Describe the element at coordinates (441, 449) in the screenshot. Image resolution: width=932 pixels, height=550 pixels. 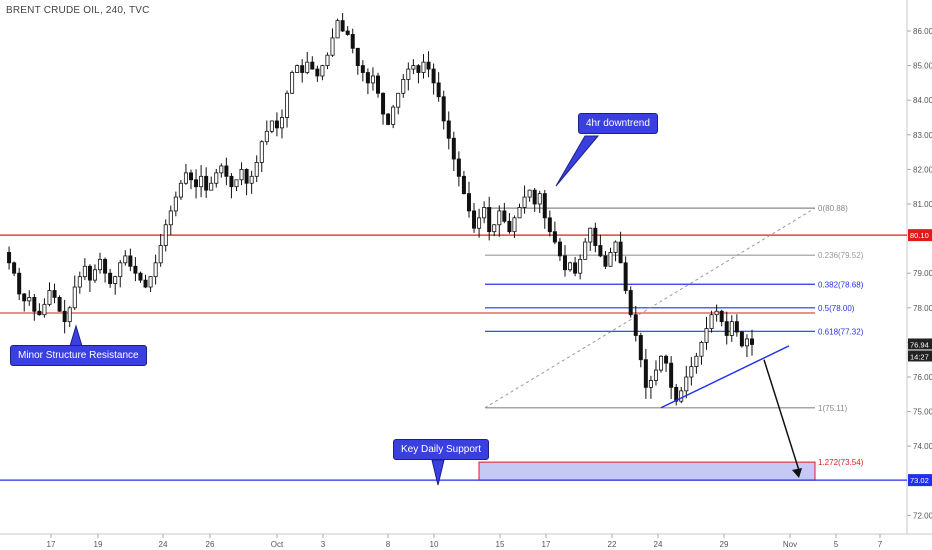
I see `annotation-key-daily-support: Key Daily Support` at that location.